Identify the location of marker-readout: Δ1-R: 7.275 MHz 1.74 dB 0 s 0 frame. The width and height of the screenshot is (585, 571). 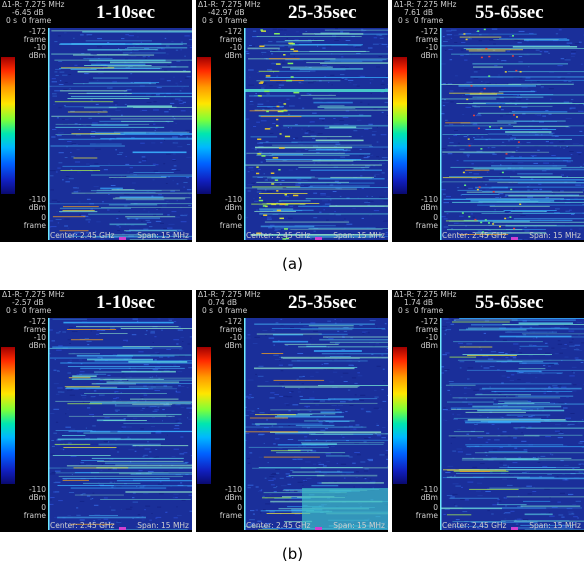
(425, 303).